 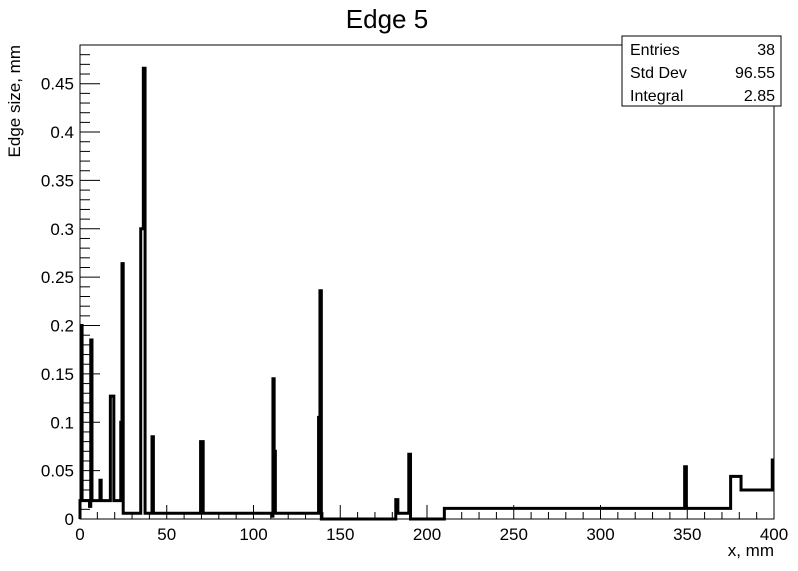 What do you see at coordinates (69, 519) in the screenshot?
I see `y-tick-label: 0` at bounding box center [69, 519].